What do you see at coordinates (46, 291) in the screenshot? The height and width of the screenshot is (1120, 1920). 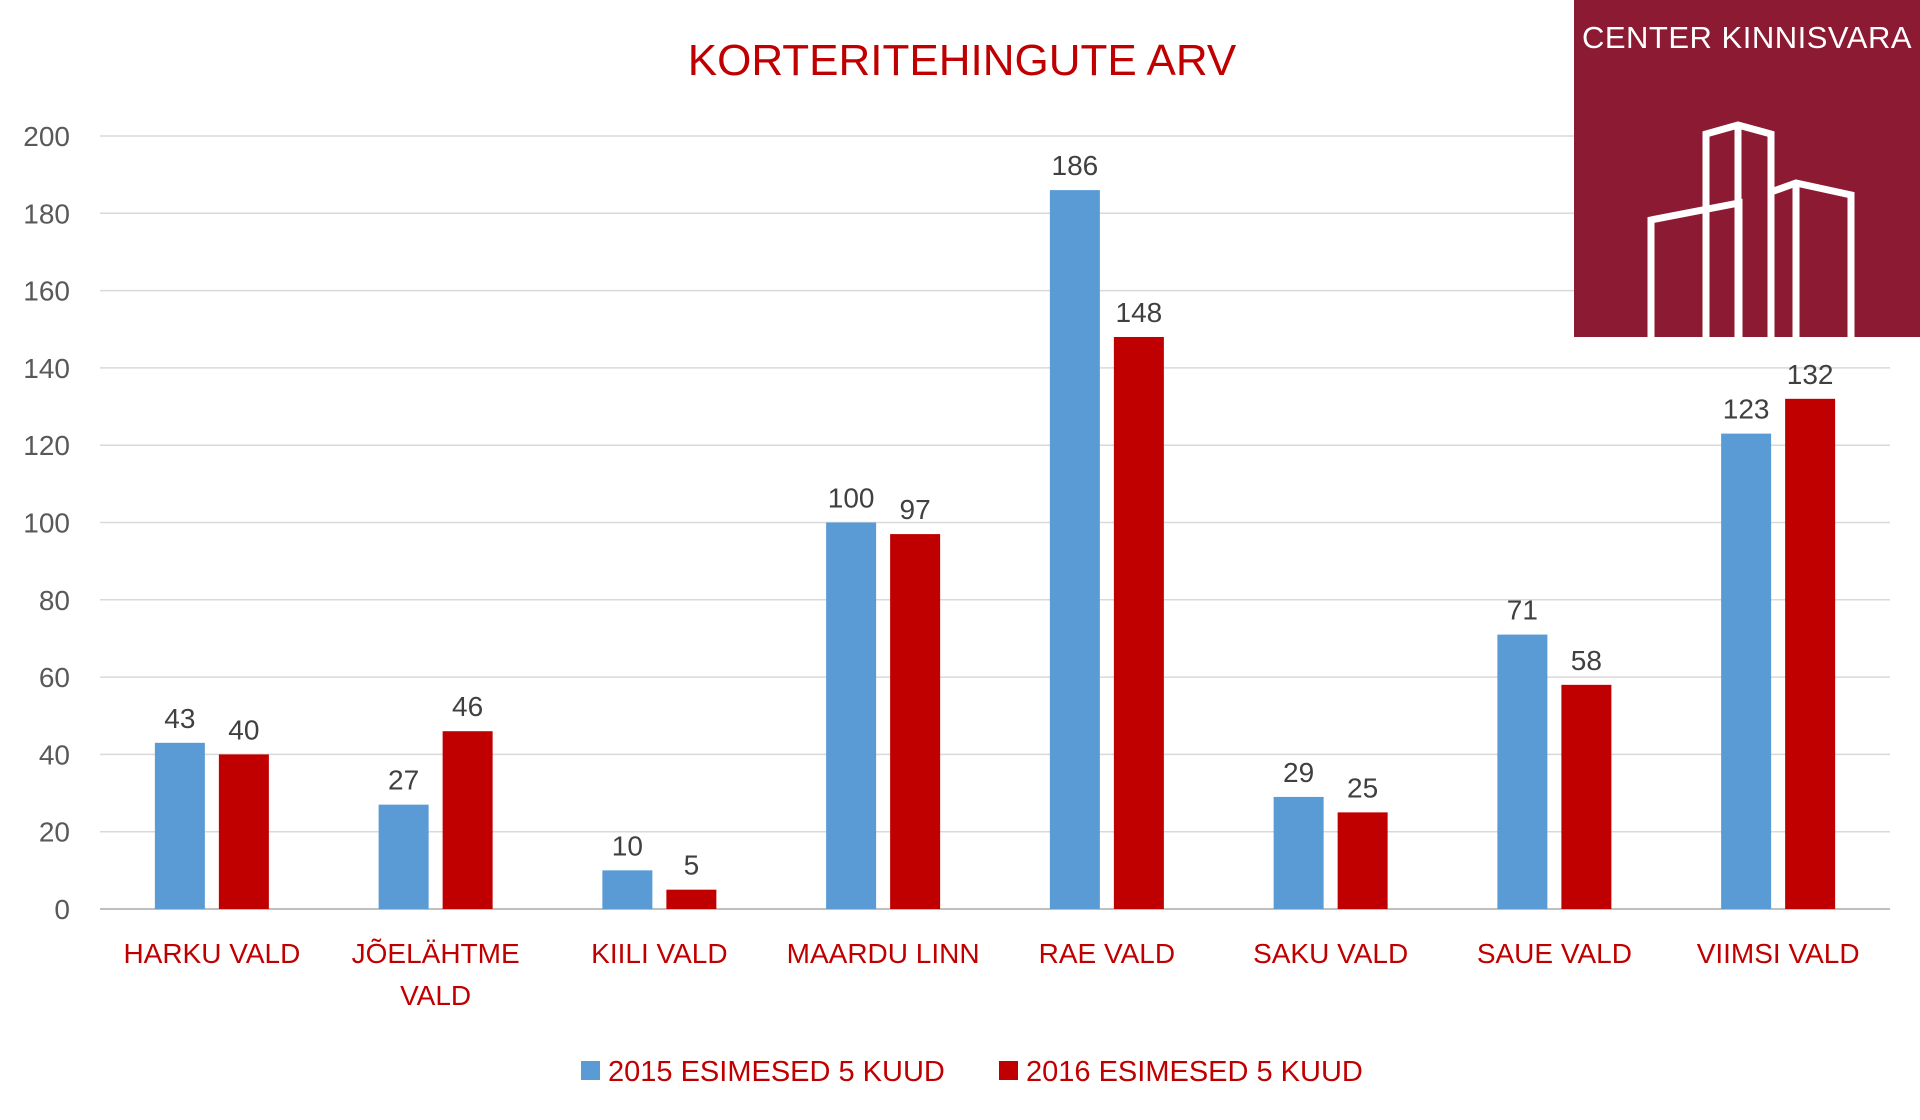 I see `y-tick-label: 160` at bounding box center [46, 291].